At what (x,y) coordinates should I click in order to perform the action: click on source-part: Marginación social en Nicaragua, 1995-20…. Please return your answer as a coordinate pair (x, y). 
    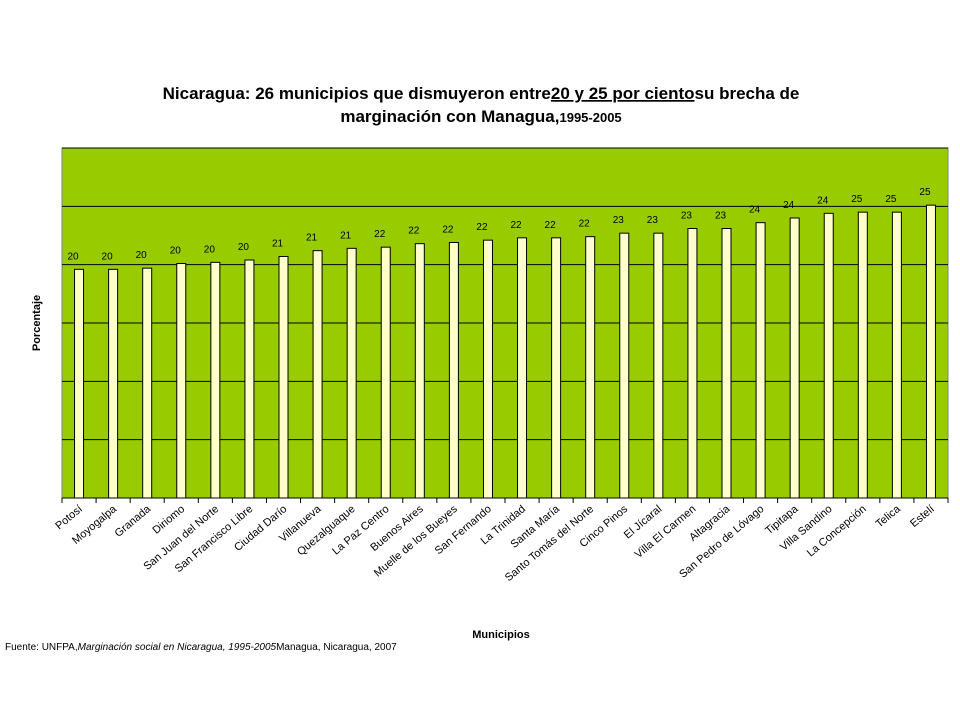
    Looking at the image, I should click on (177, 647).